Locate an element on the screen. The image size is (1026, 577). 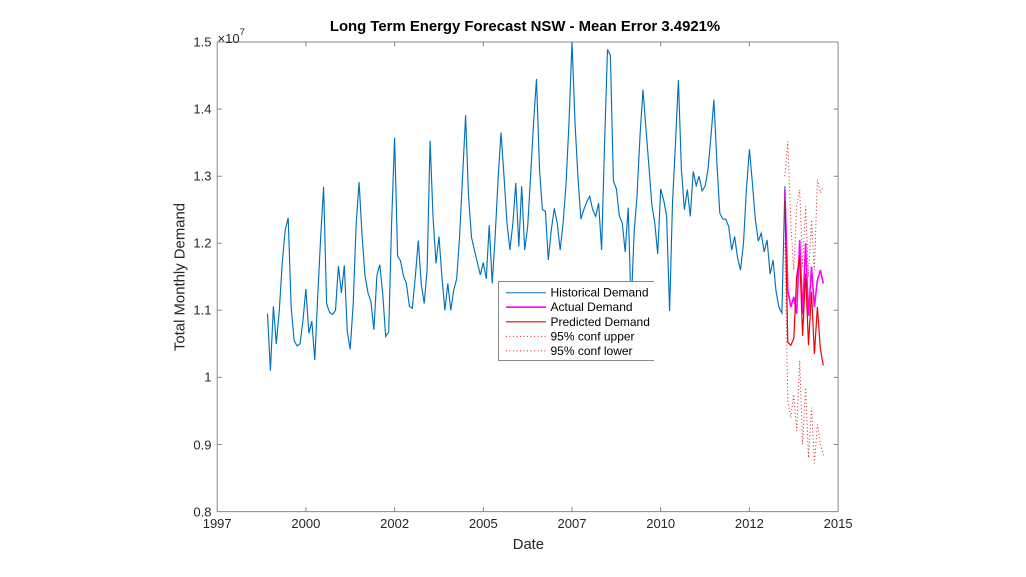
svg-text: Historical Demand is located at coordinates (600, 293).